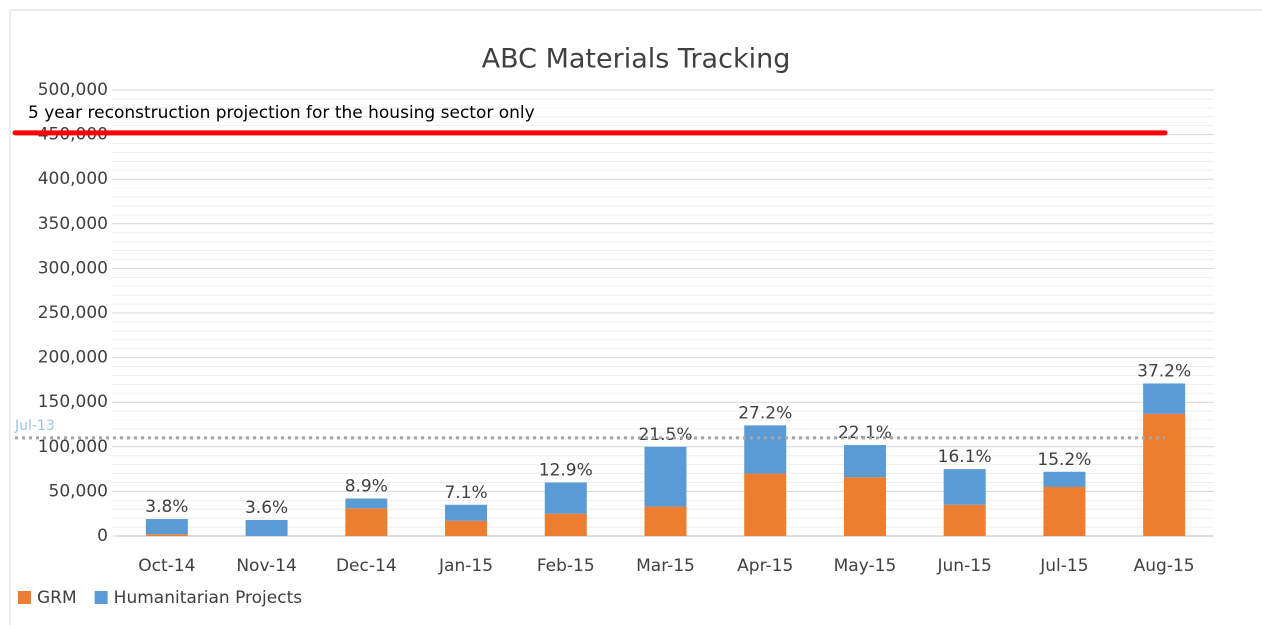 The image size is (1262, 625). I want to click on x-tick-label: Aug-15, so click(1164, 566).